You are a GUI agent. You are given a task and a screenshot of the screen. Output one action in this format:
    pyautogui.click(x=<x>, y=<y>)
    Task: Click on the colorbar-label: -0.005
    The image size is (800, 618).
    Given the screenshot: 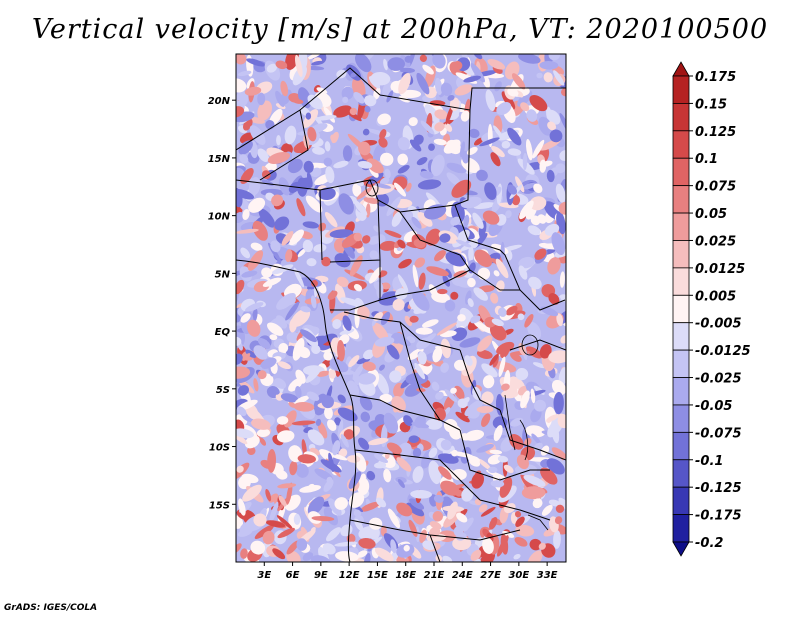 What is the action you would take?
    pyautogui.click(x=718, y=324)
    